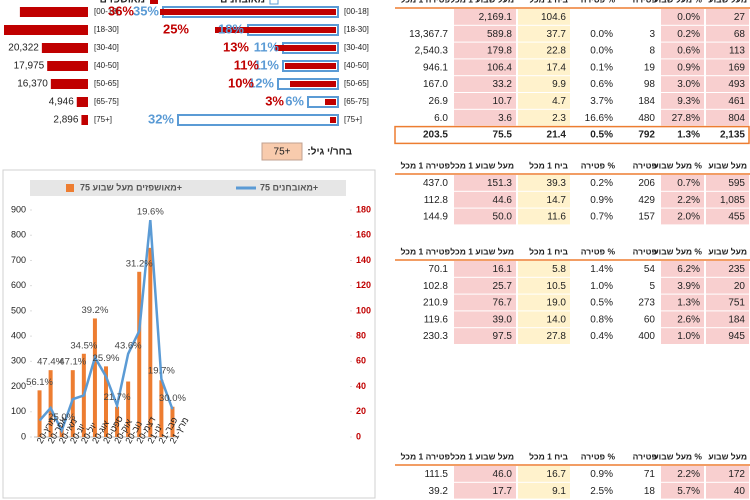 This screenshot has height=500, width=750. I want to click on table-cell: 206, so click(646, 183).